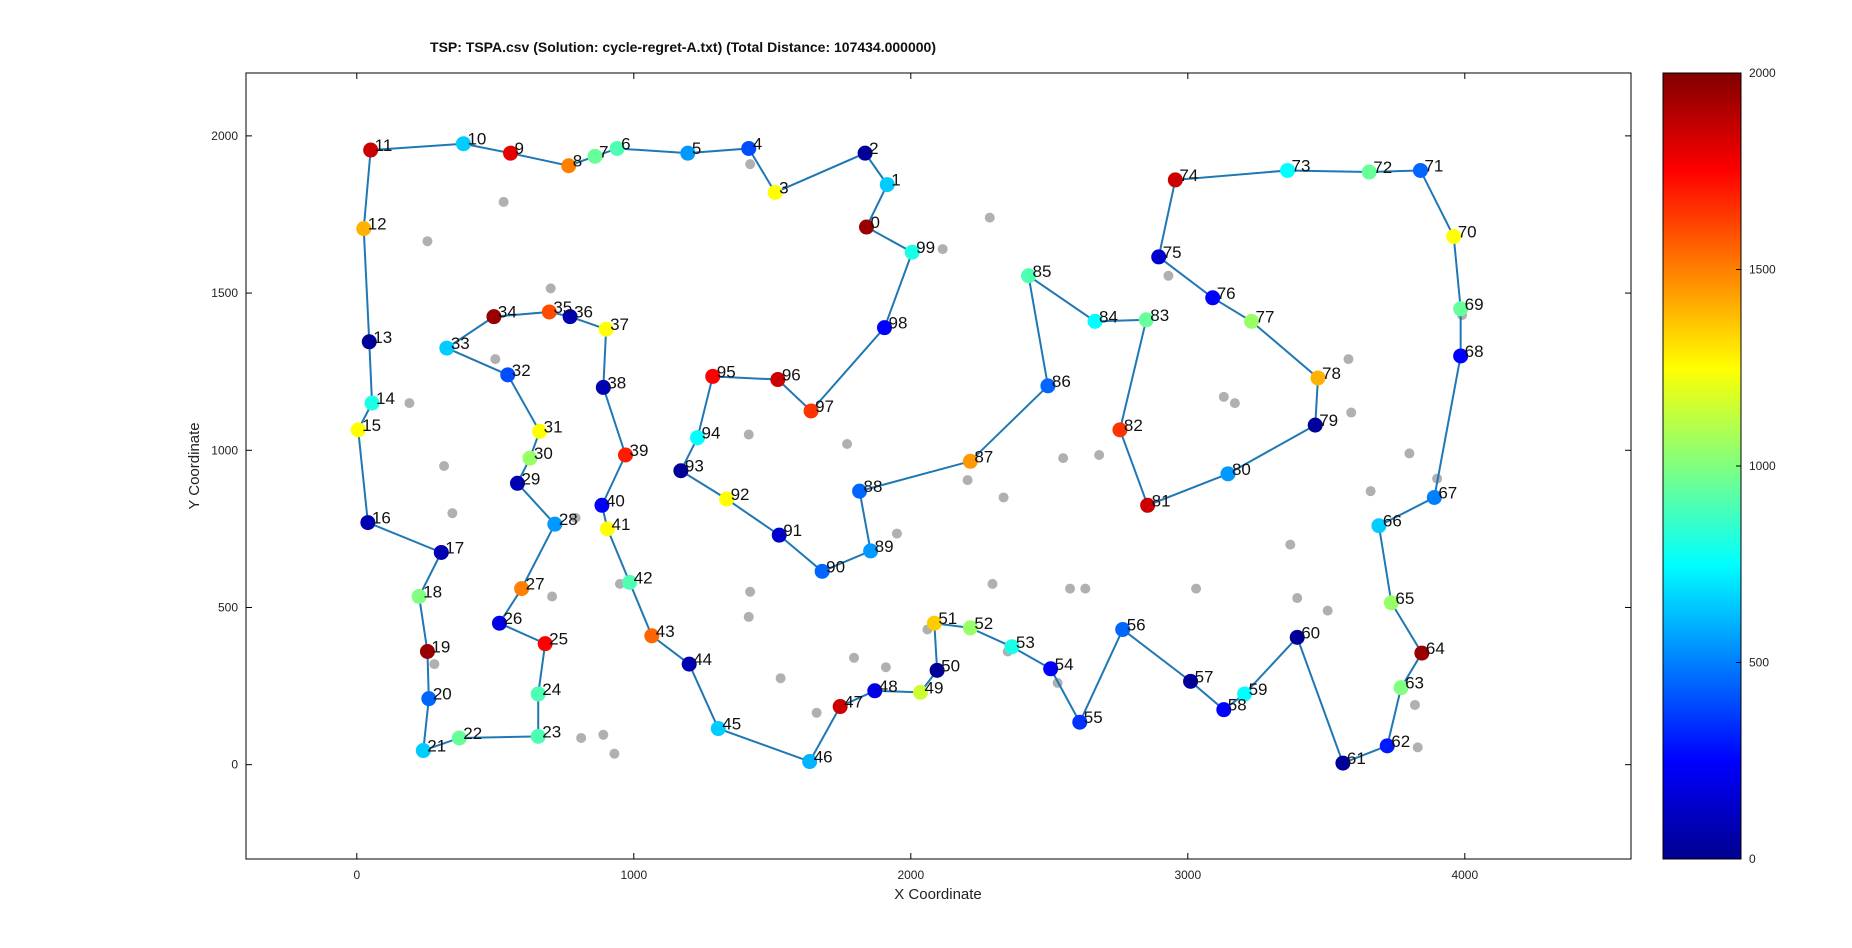  I want to click on node-label-54: 54, so click(1064, 664).